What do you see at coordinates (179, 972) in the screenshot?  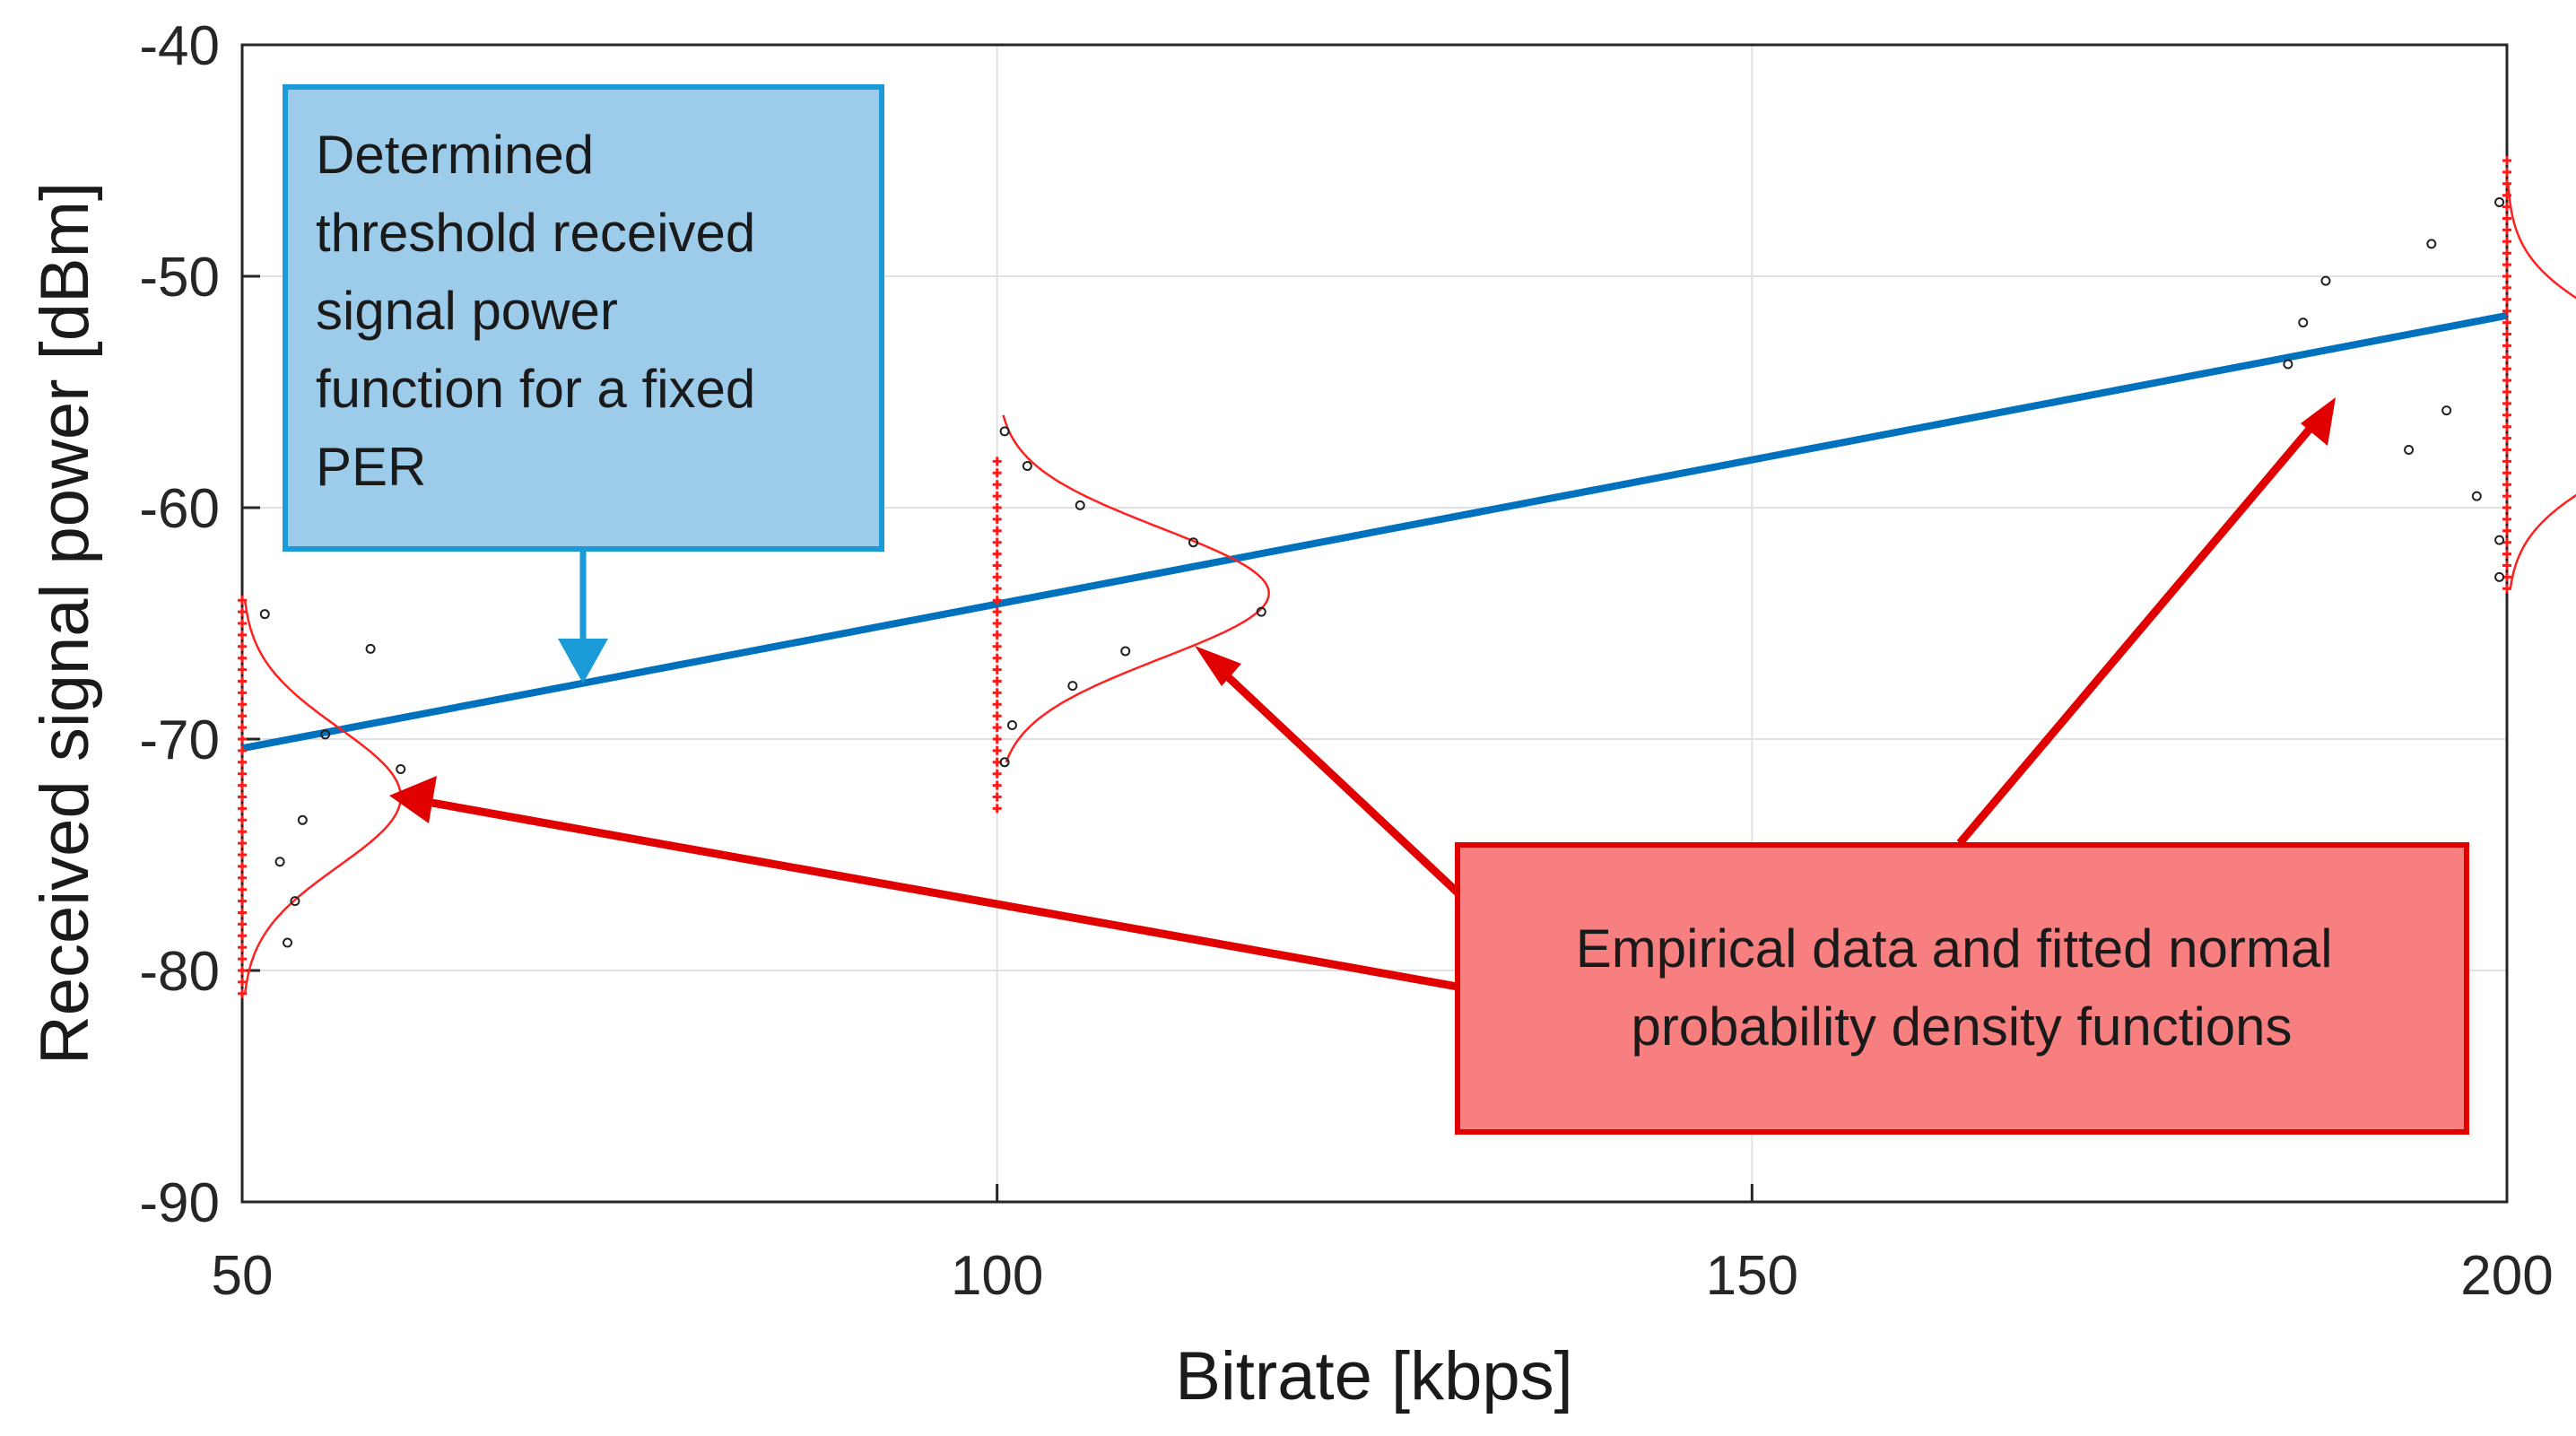 I see `y-tick-label: -80` at bounding box center [179, 972].